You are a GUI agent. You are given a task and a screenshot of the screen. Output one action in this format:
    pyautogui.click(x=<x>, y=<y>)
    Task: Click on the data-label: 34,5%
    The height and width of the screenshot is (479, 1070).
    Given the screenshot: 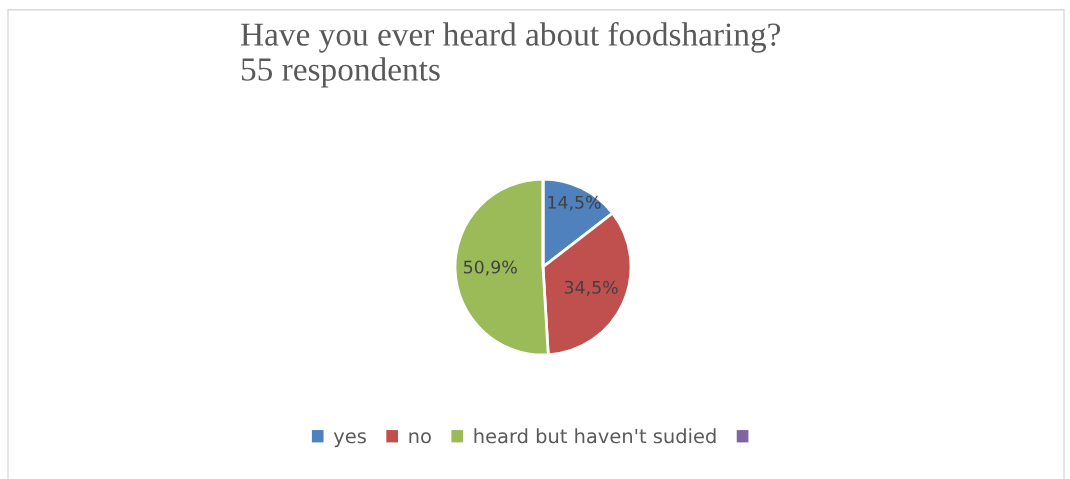 What is the action you would take?
    pyautogui.click(x=591, y=288)
    